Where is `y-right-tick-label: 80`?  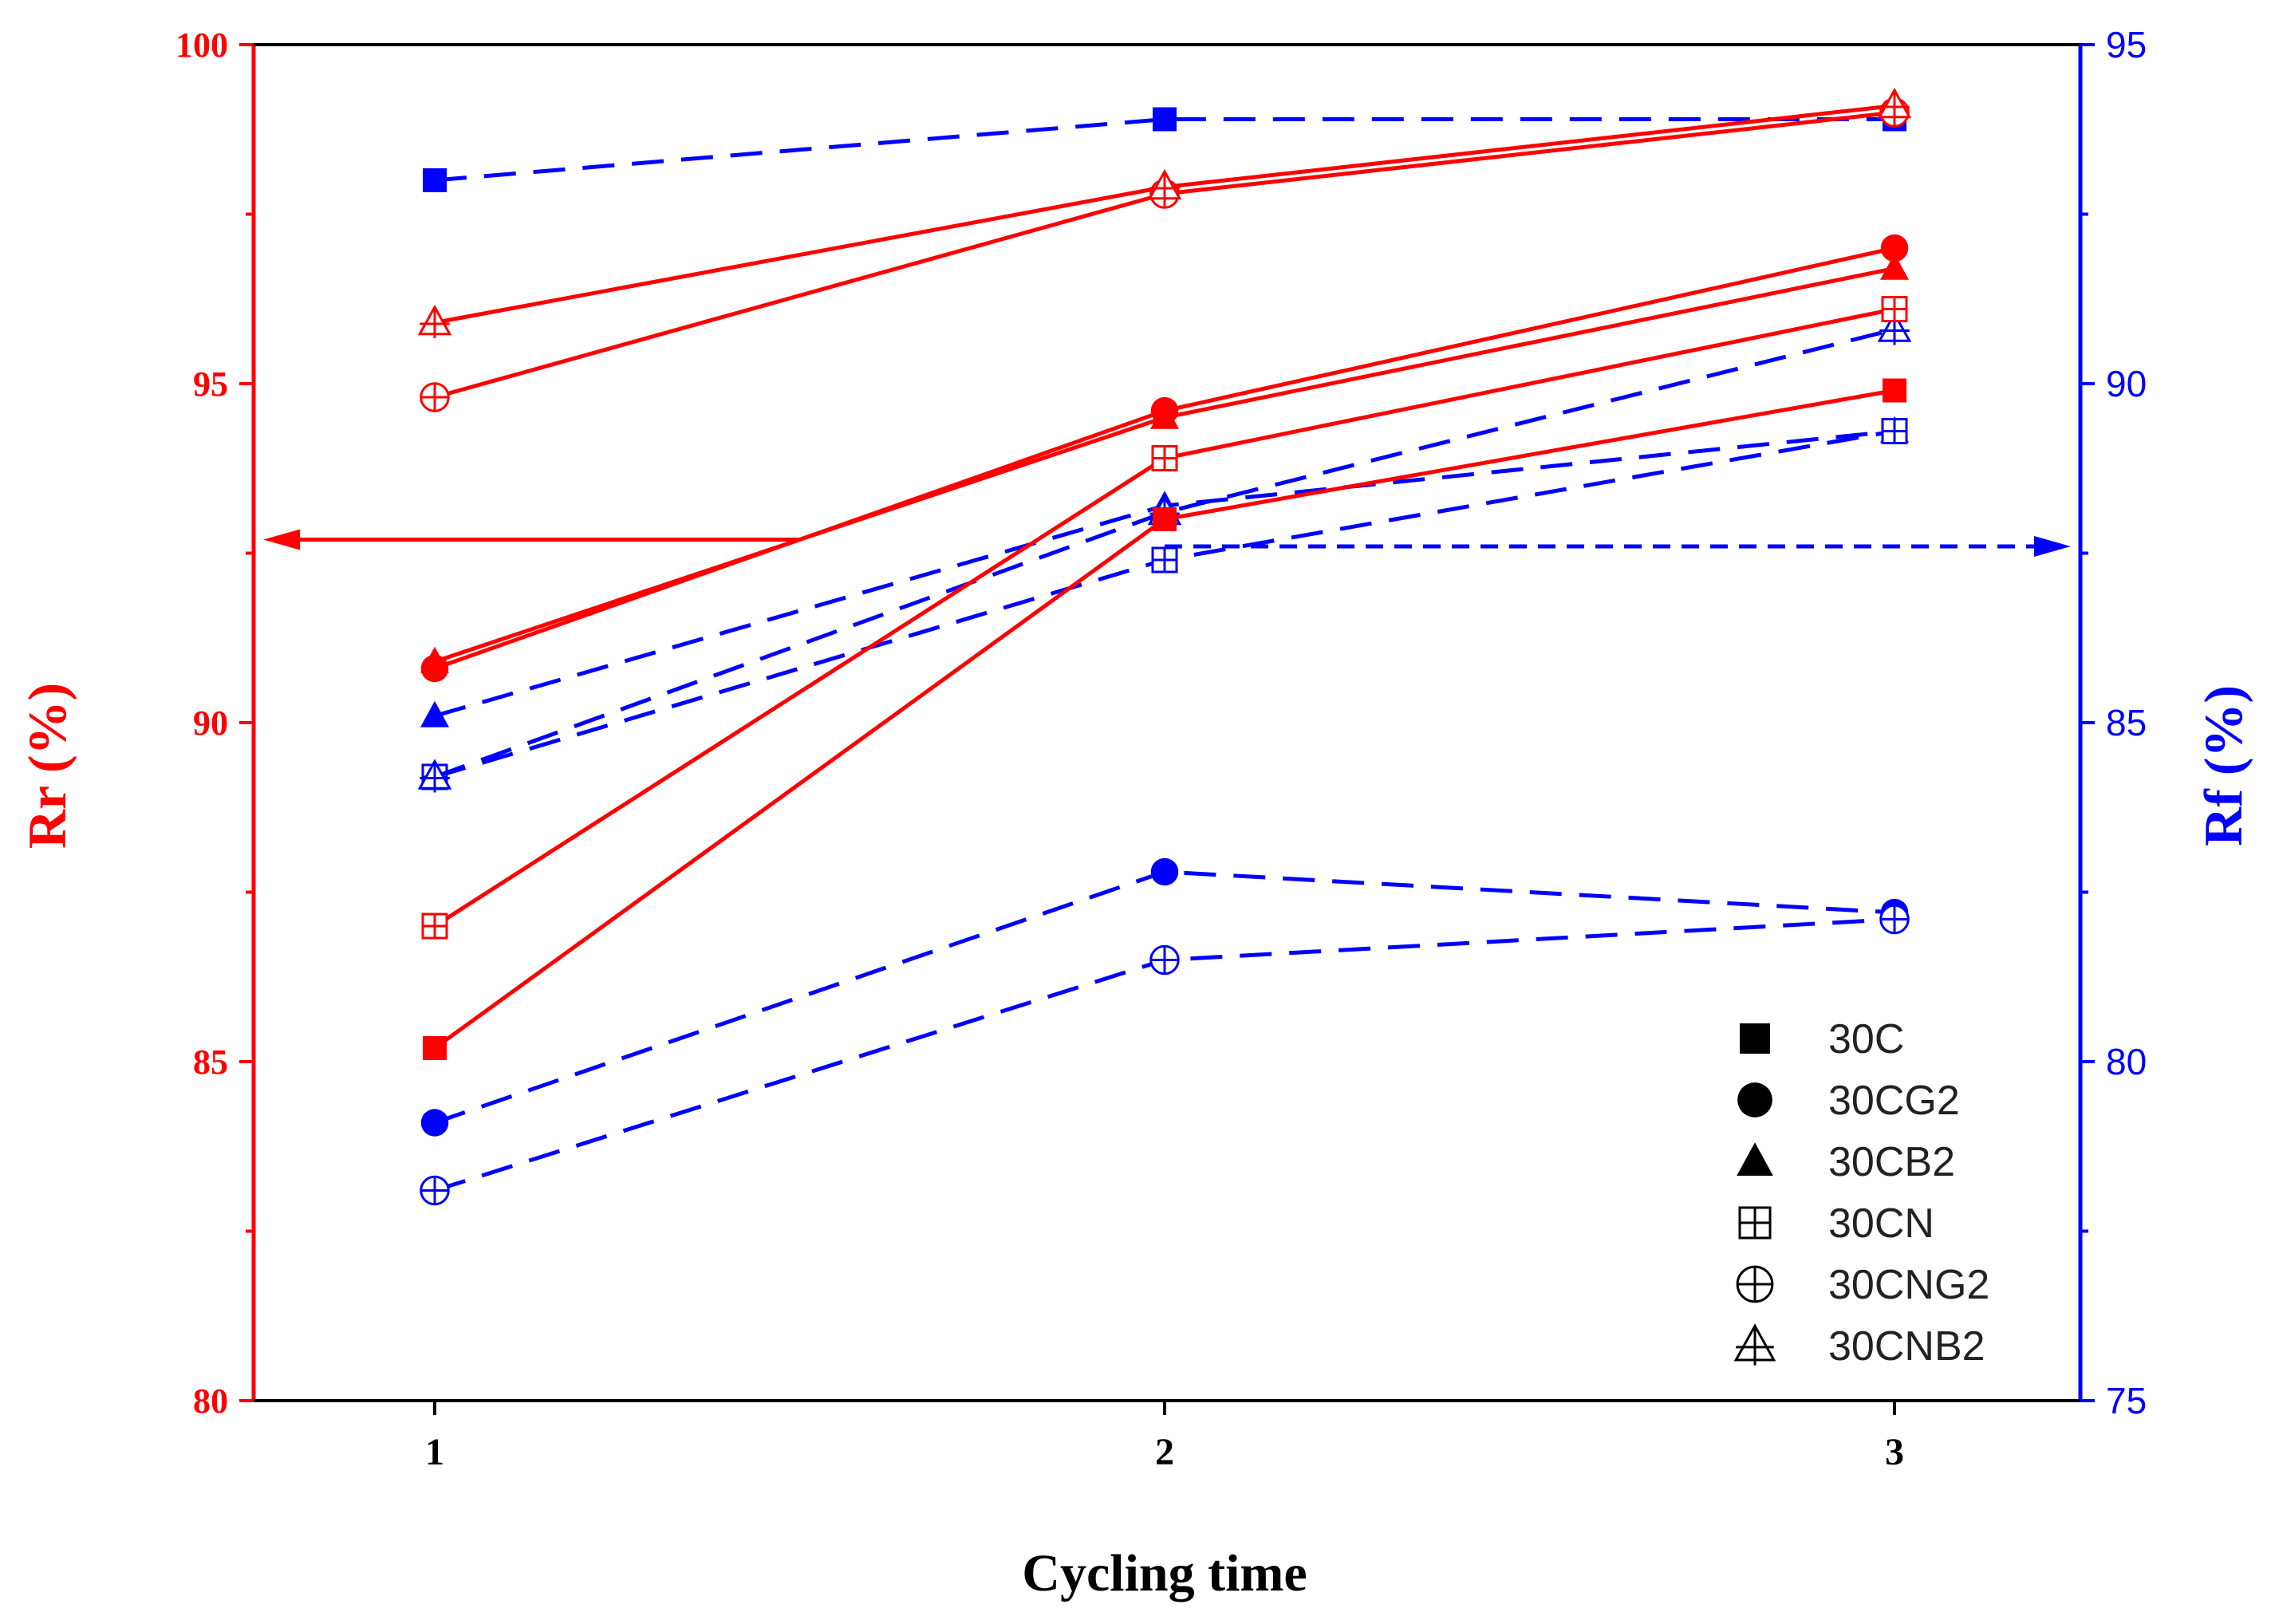
y-right-tick-label: 80 is located at coordinates (2126, 1062).